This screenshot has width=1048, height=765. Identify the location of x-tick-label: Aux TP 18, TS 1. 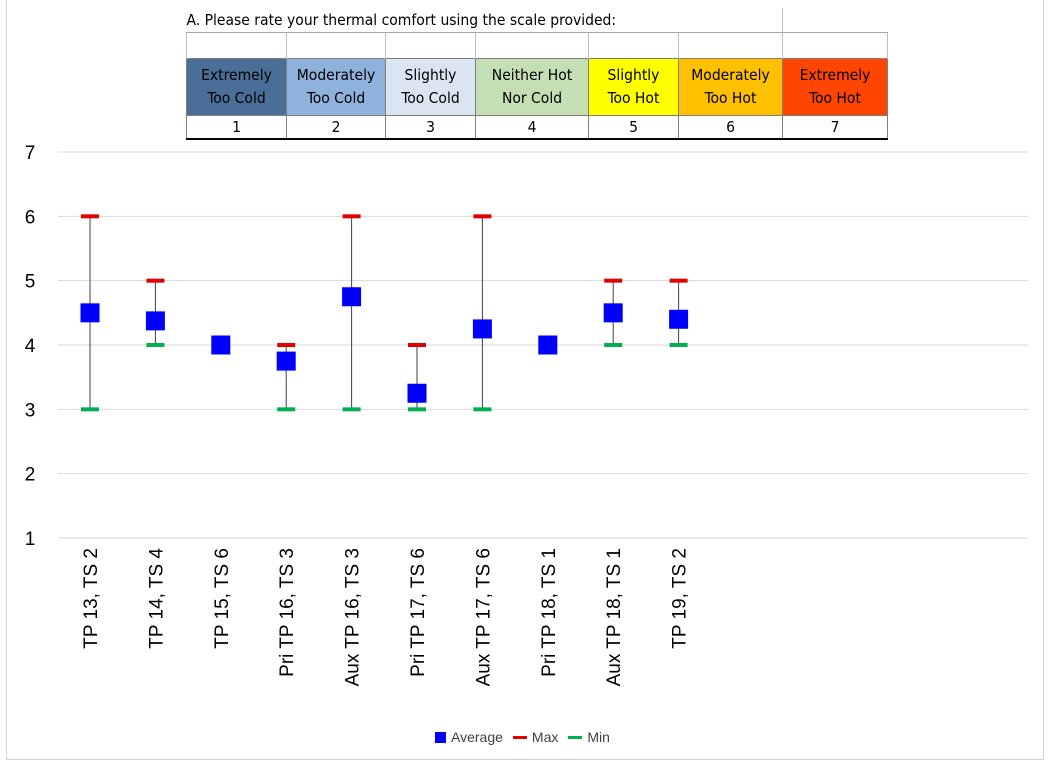
(614, 617).